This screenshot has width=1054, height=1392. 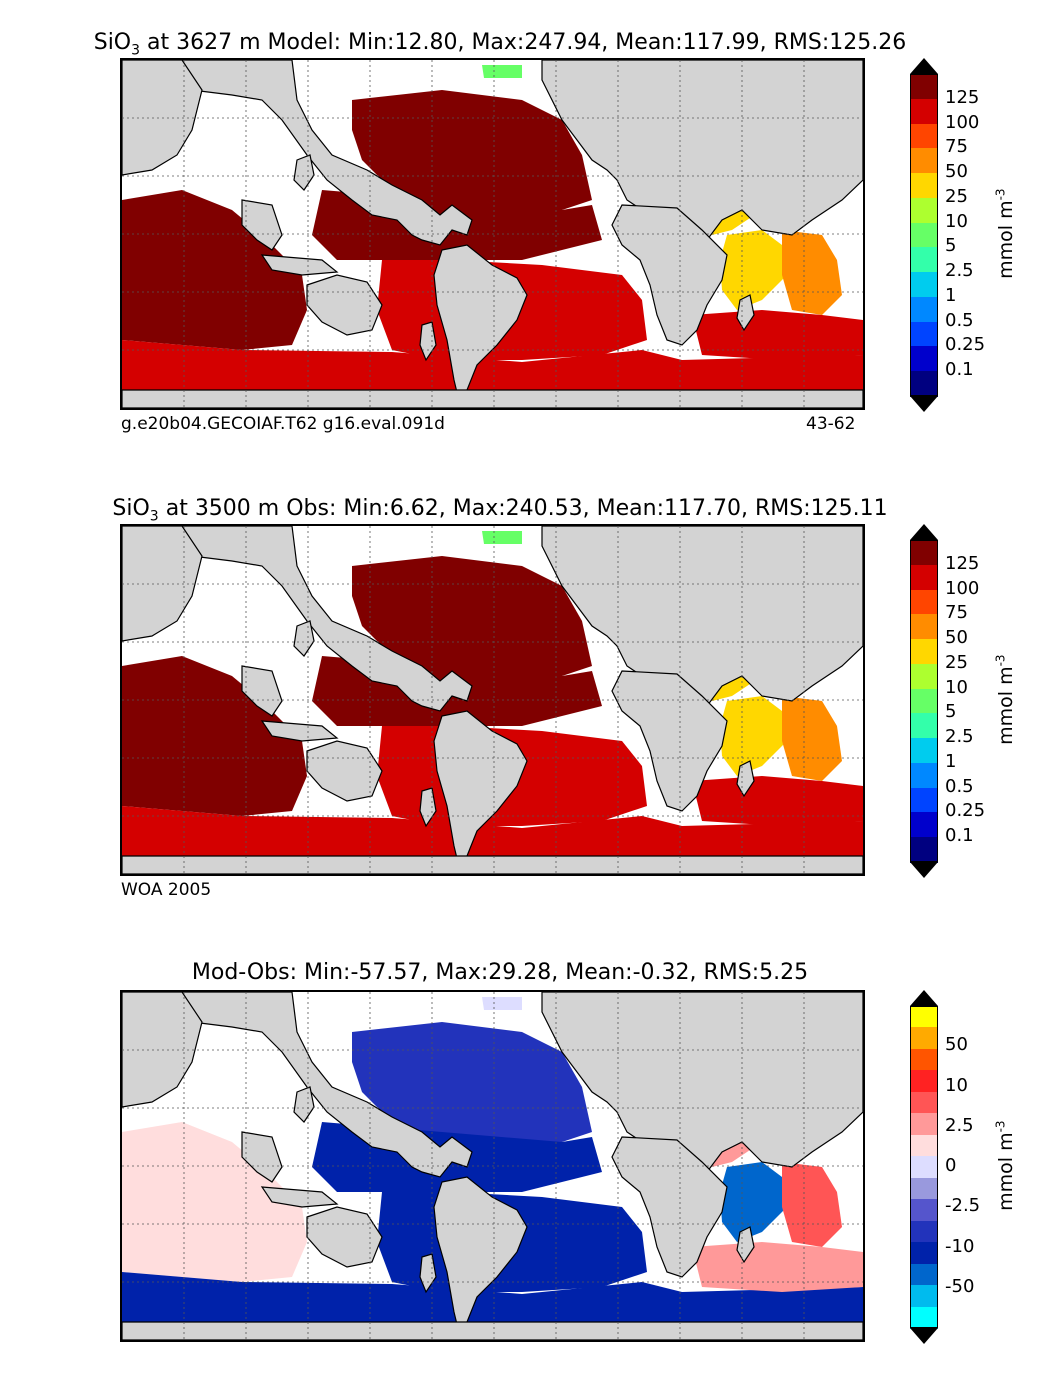 What do you see at coordinates (777, 1267) in the screenshot?
I see `atlantic-south-band-field` at bounding box center [777, 1267].